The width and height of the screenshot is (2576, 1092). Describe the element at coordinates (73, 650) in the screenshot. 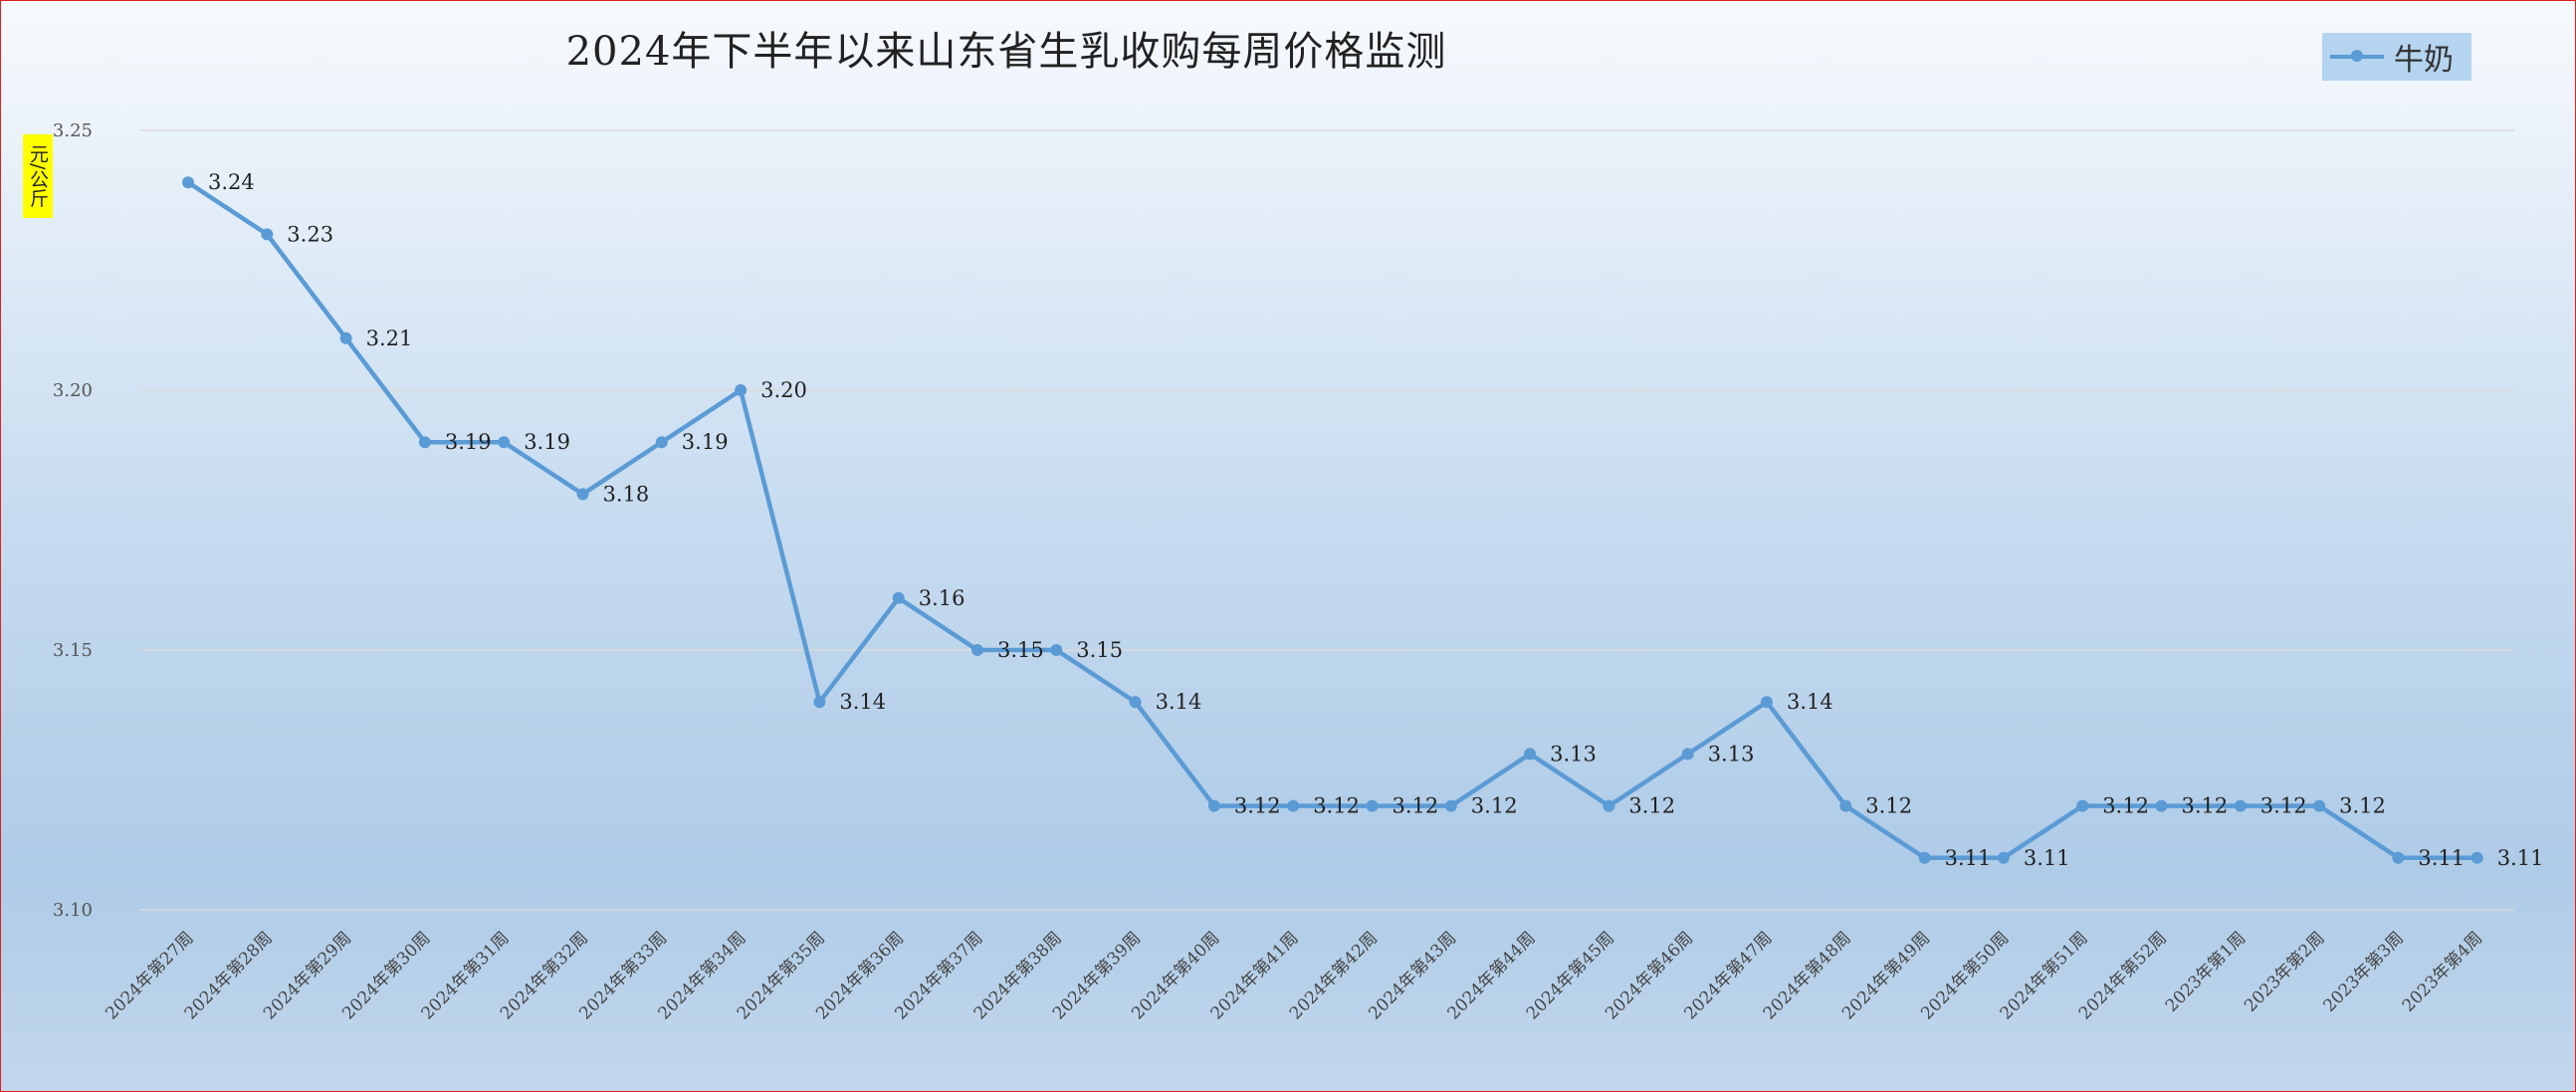

I see `y-tick-label: 3.15` at that location.